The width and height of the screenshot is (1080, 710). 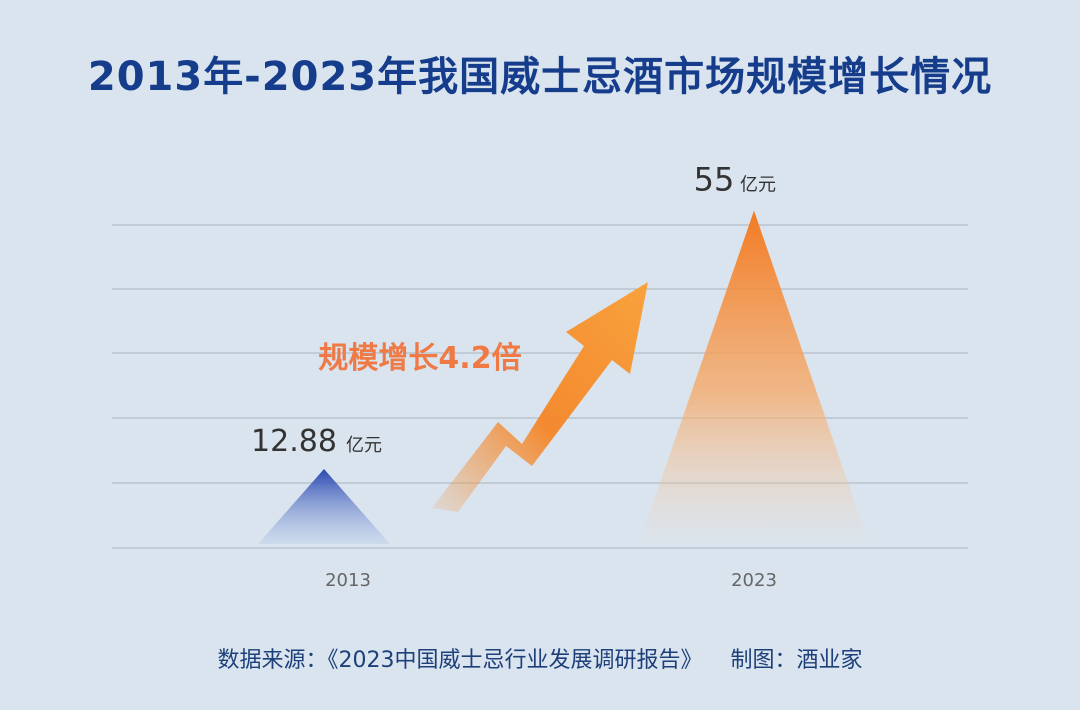 I want to click on category-label-2013: 2013, so click(x=348, y=580).